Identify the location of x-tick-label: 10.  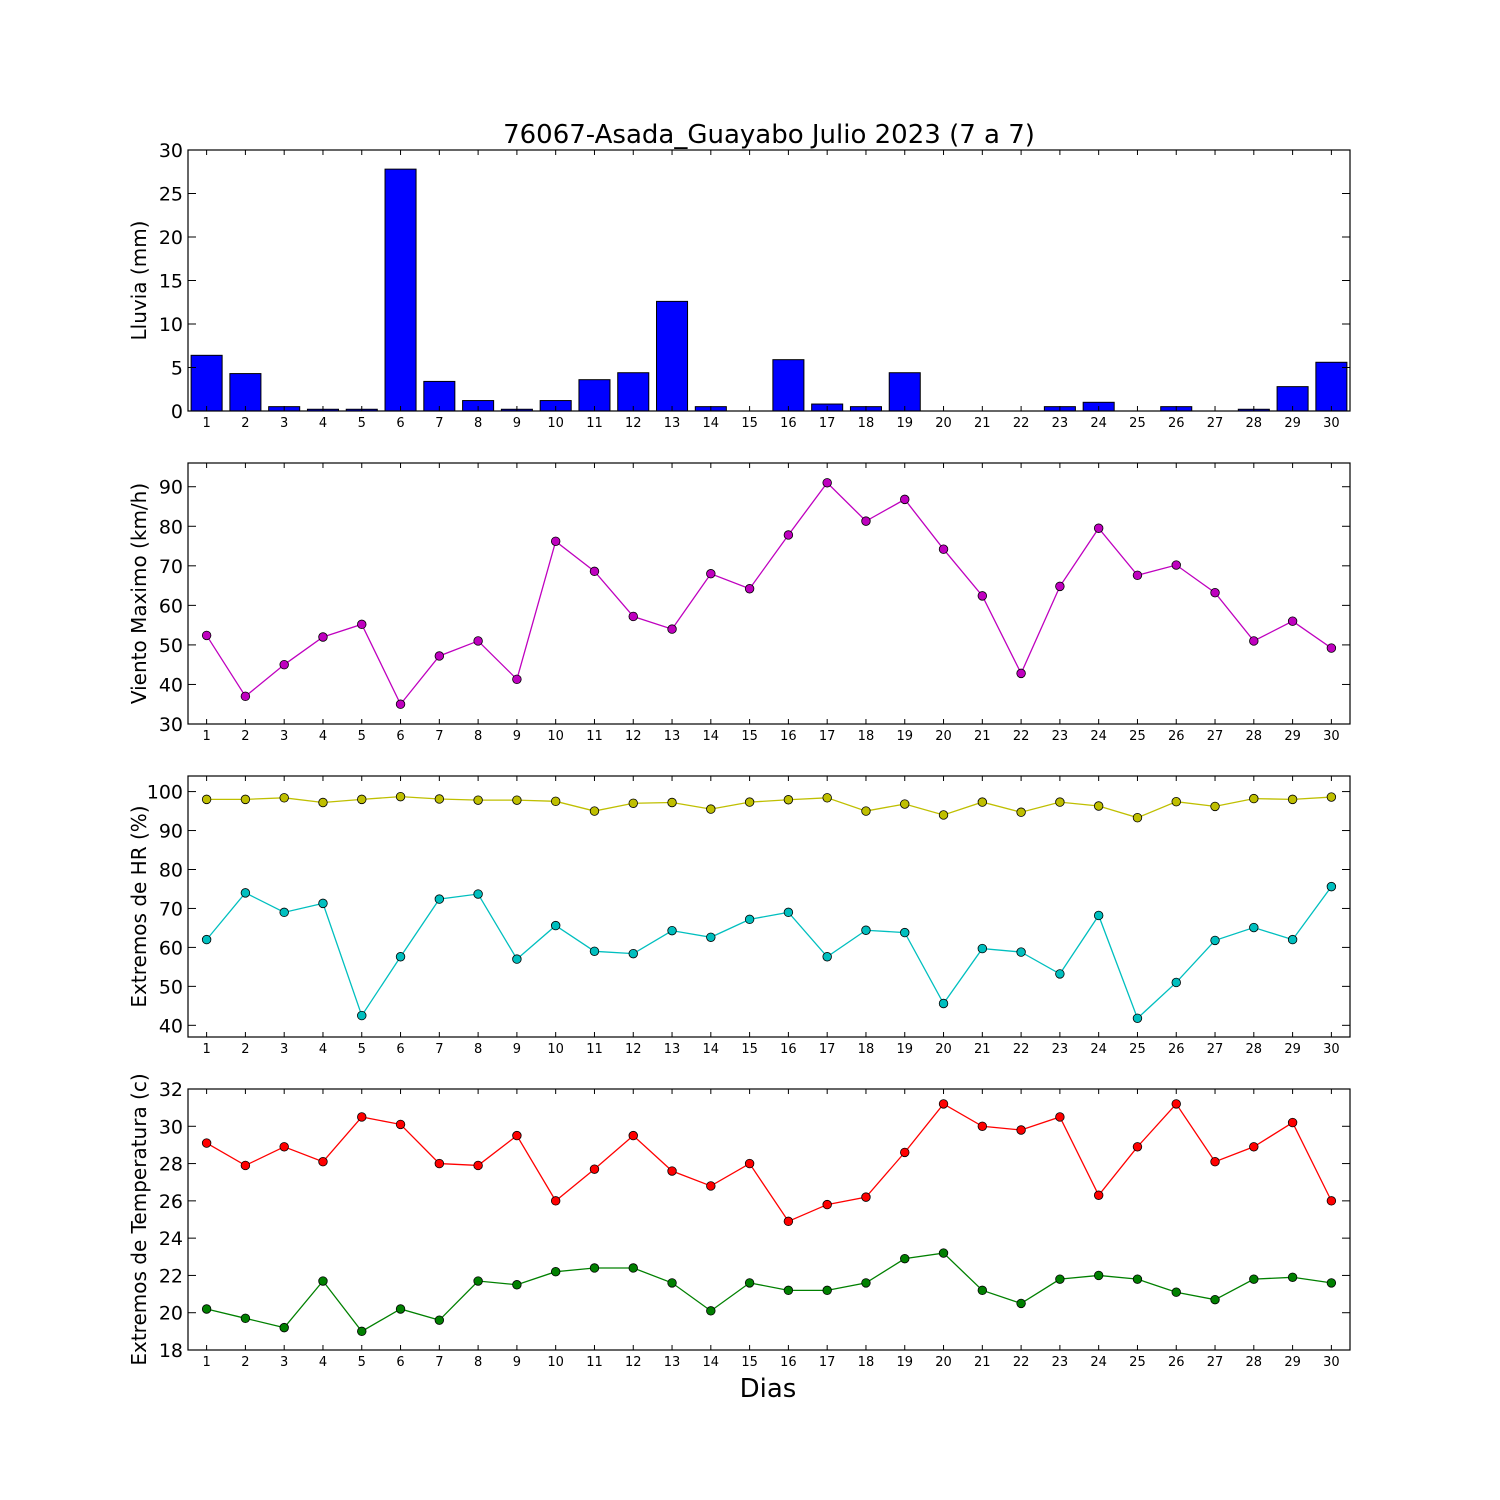
(555, 423).